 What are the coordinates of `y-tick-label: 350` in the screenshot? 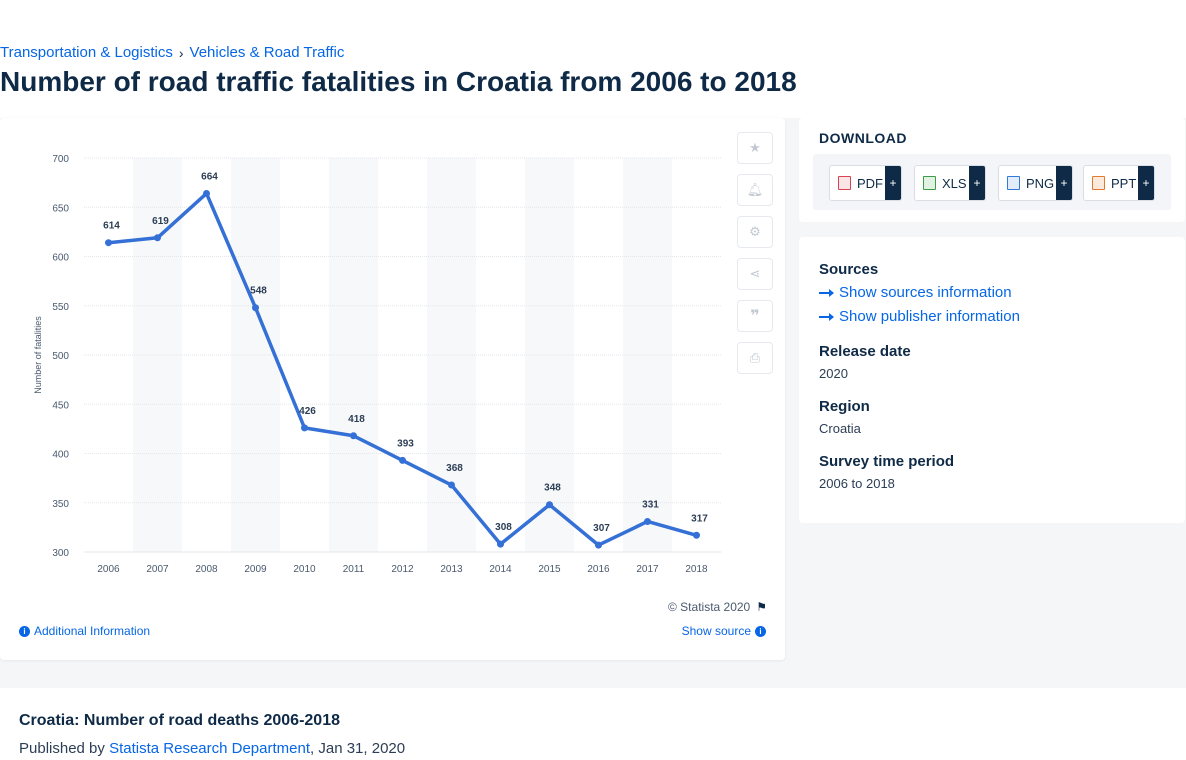 It's located at (60, 504).